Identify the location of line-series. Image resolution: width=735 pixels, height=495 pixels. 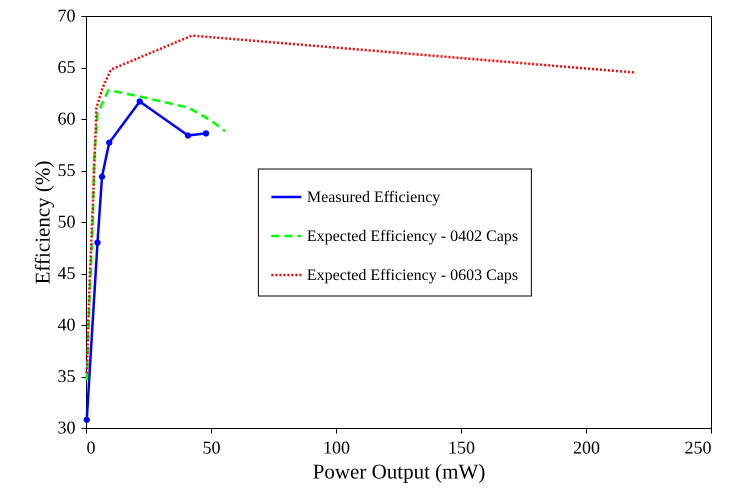
(156, 235).